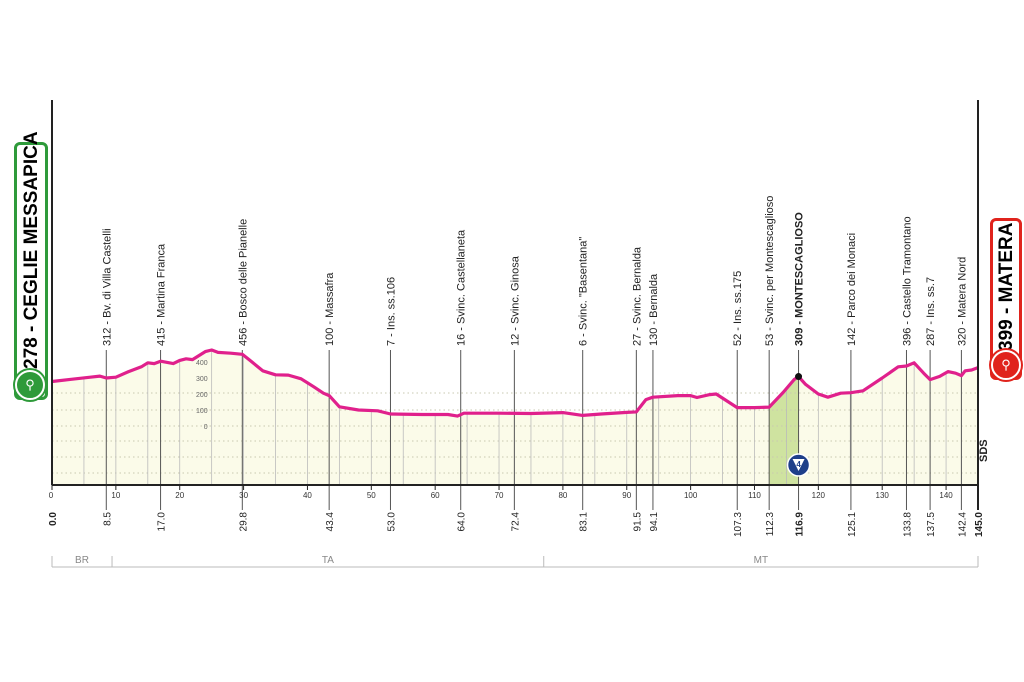 Image resolution: width=1024 pixels, height=682 pixels. What do you see at coordinates (738, 308) in the screenshot?
I see `waypoint-label: 52 - Ins. ss.175` at bounding box center [738, 308].